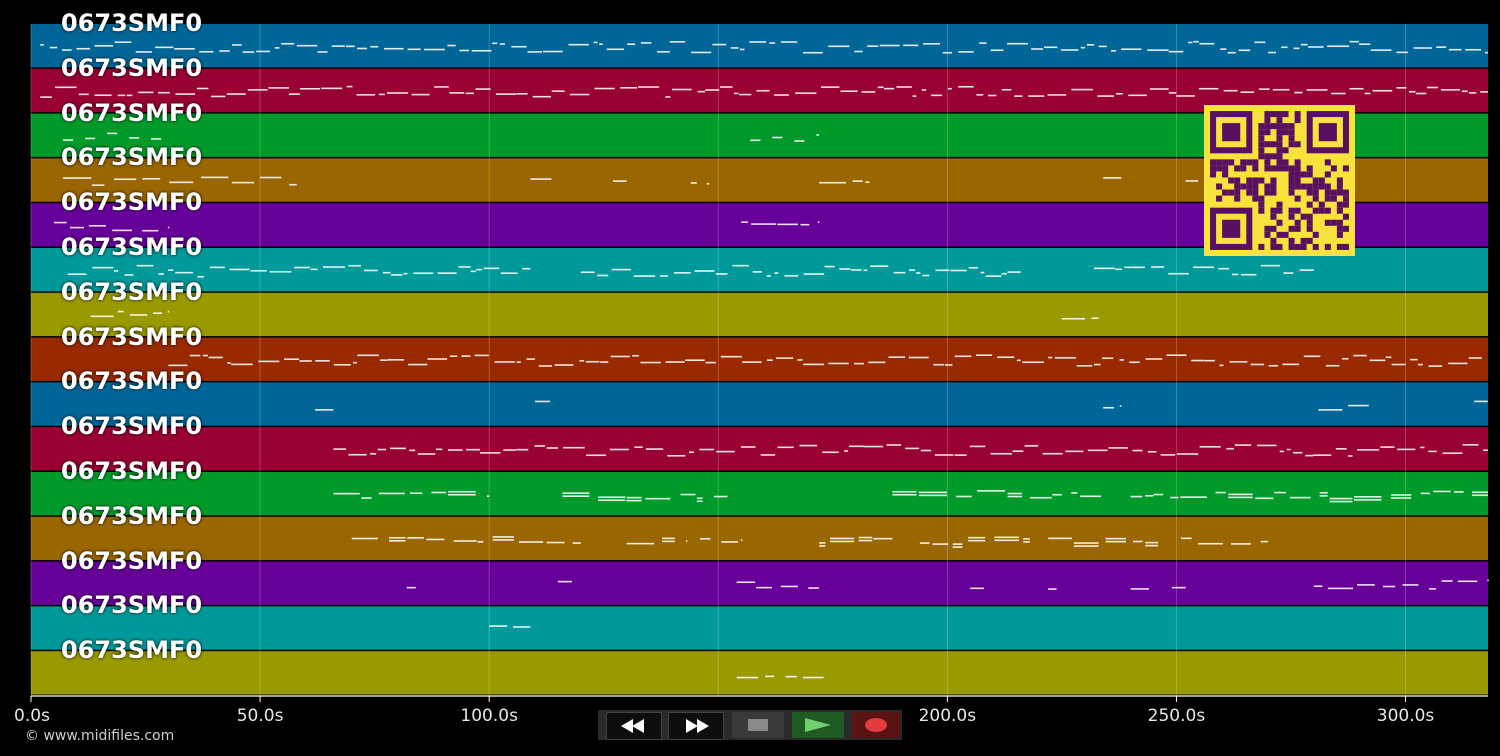  Describe the element at coordinates (758, 725) in the screenshot. I see `stop-button` at that location.